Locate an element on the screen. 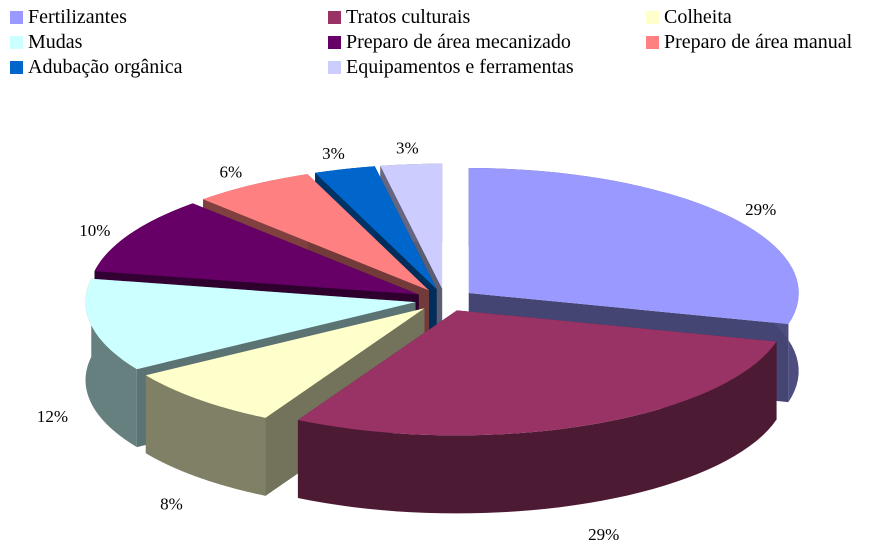  legend-label: Preparo de área mecanizado is located at coordinates (458, 42).